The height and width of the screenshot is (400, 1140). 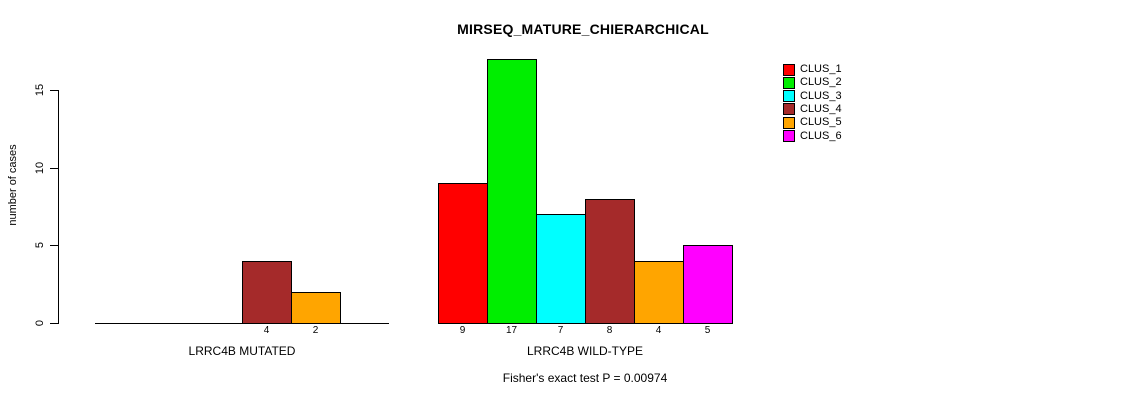 I want to click on y-tick-label: 10, so click(x=40, y=167).